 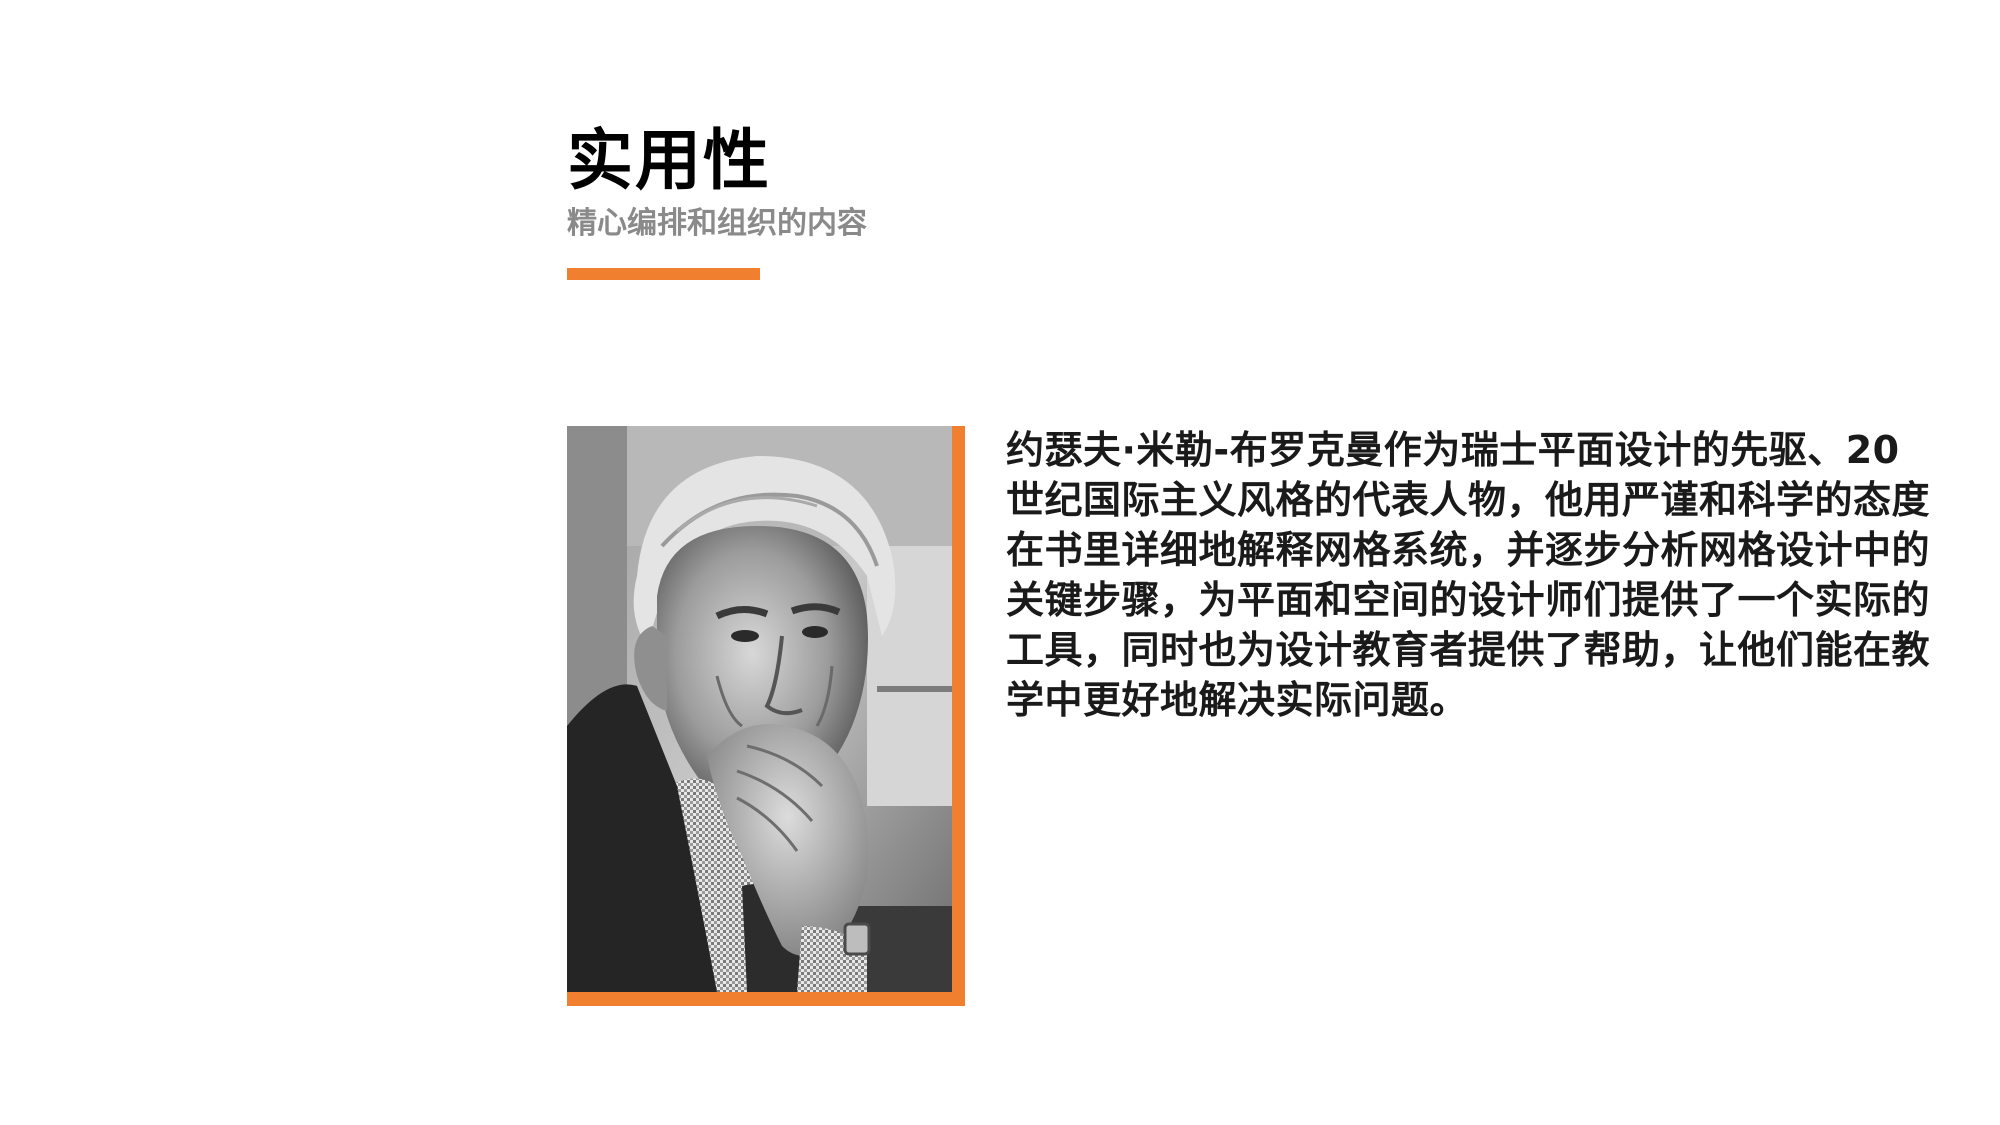 I want to click on page-subtitle: 精心编排和组织的内容, so click(x=717, y=223).